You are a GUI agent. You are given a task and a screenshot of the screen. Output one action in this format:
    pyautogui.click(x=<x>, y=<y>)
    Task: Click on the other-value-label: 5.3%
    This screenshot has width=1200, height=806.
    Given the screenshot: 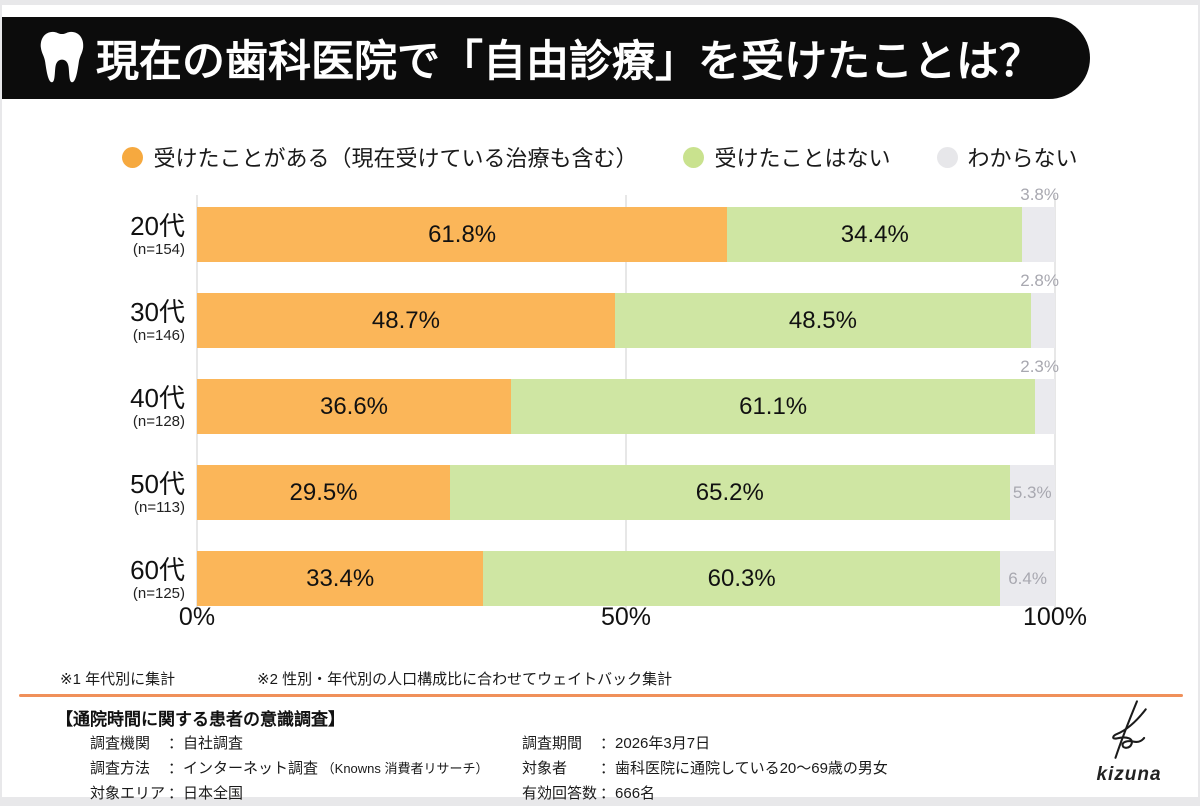 What is the action you would take?
    pyautogui.click(x=1032, y=492)
    